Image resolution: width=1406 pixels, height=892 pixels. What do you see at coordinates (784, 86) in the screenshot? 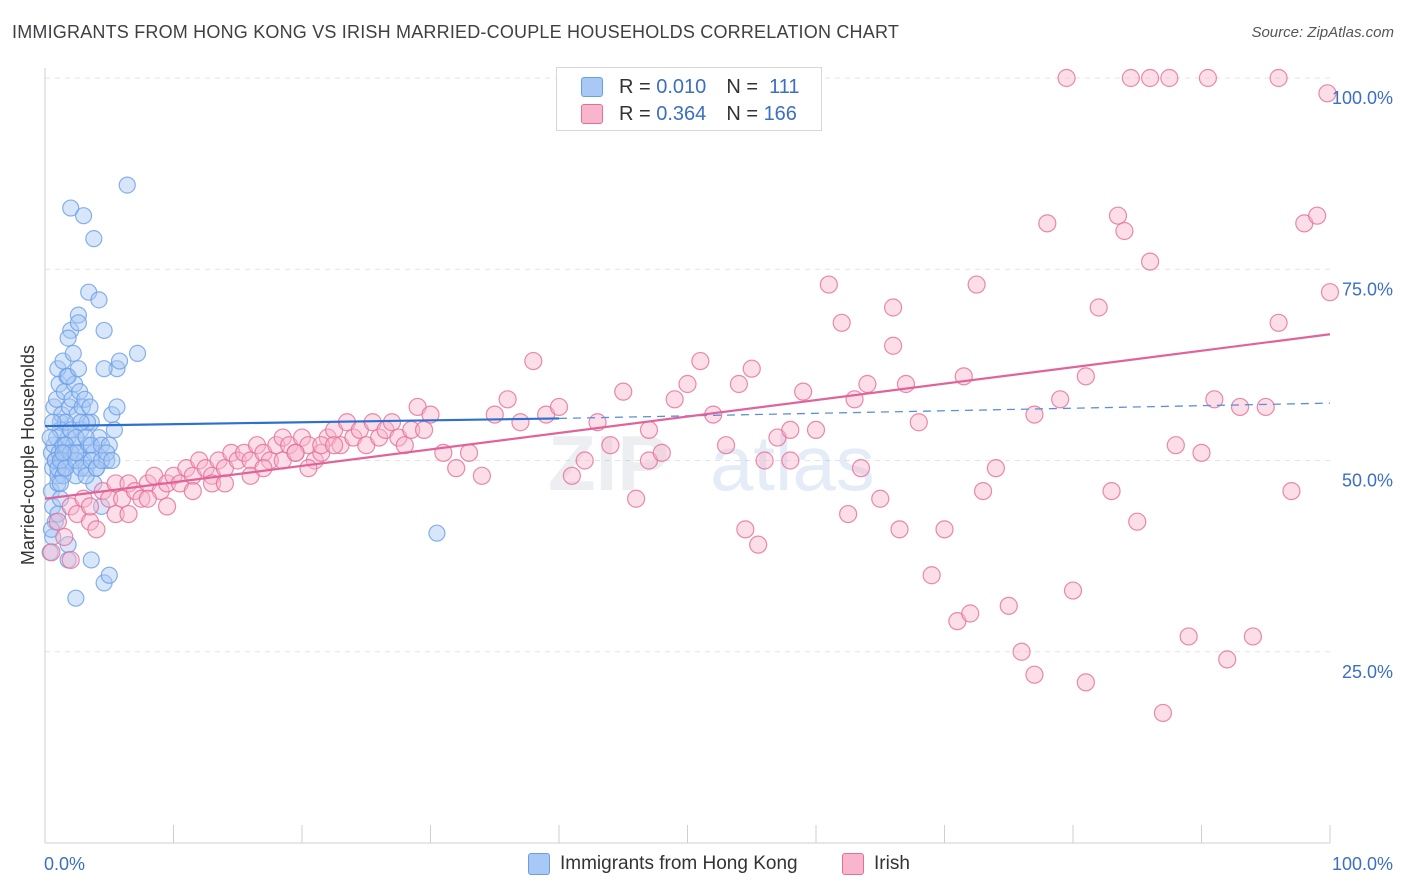
I see `n-value: 111` at bounding box center [784, 86].